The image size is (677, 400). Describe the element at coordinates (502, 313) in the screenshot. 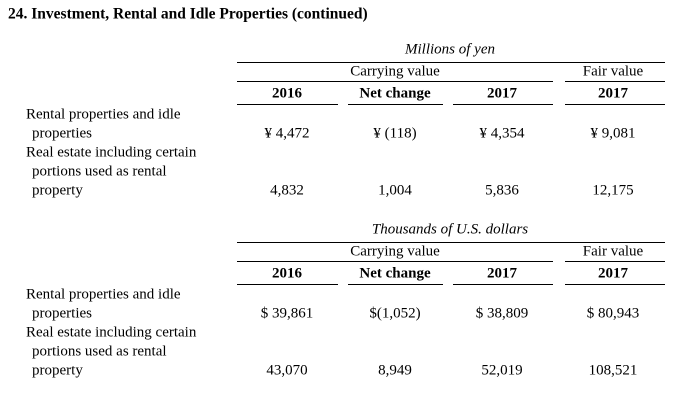

I see `cell: $ 38,809` at that location.